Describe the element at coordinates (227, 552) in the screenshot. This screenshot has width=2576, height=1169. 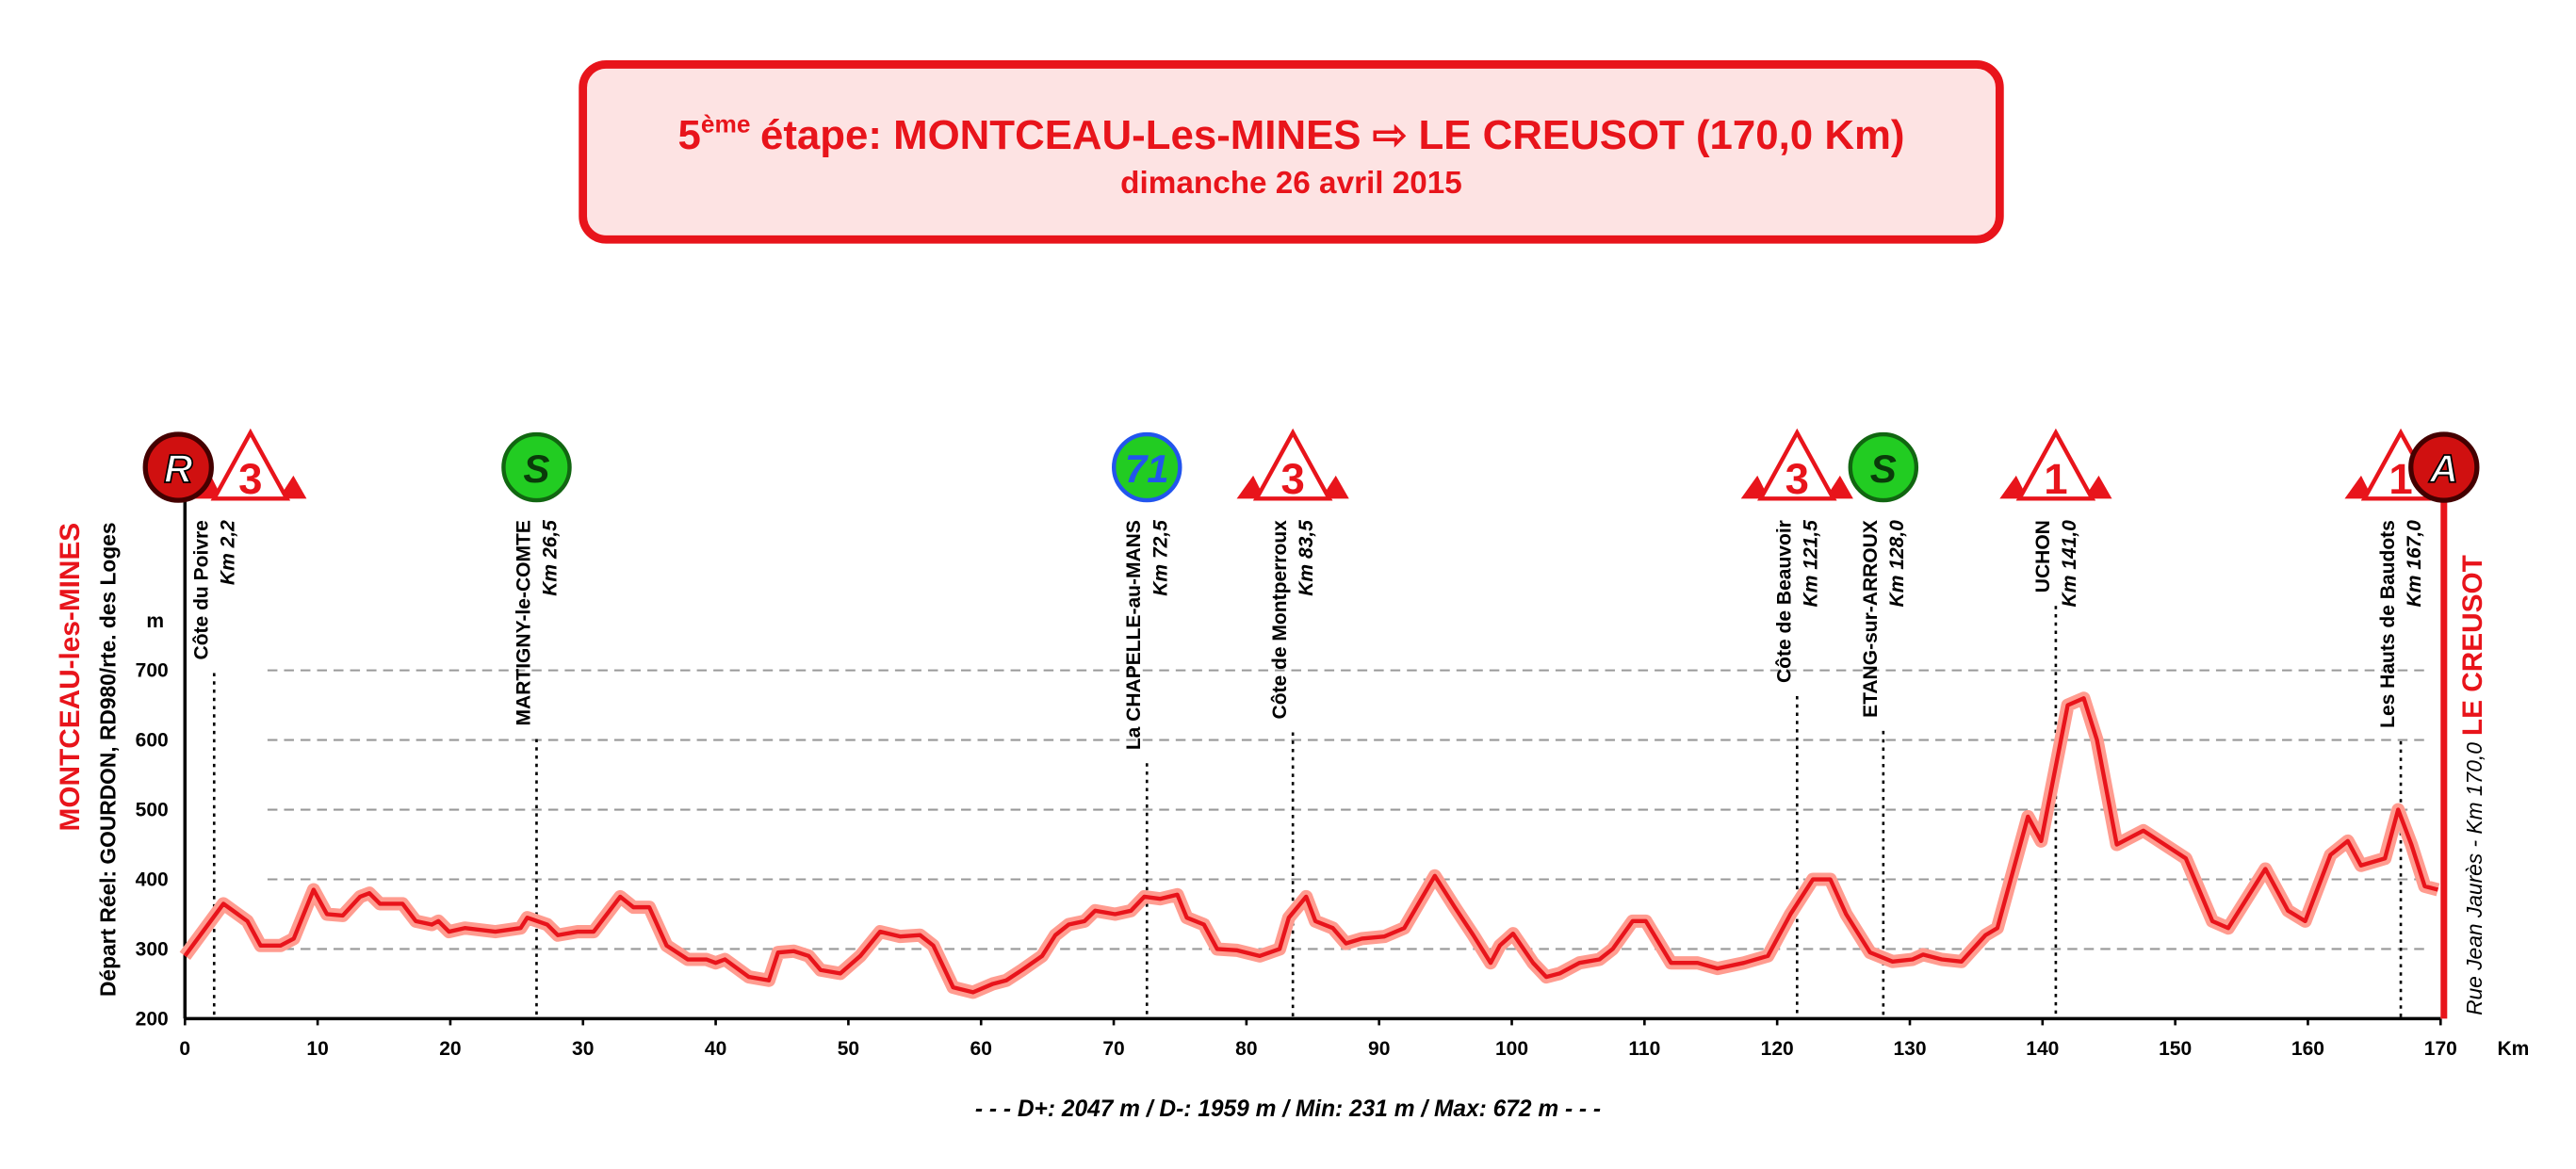
I see `marker-km: Km 2,2` at that location.